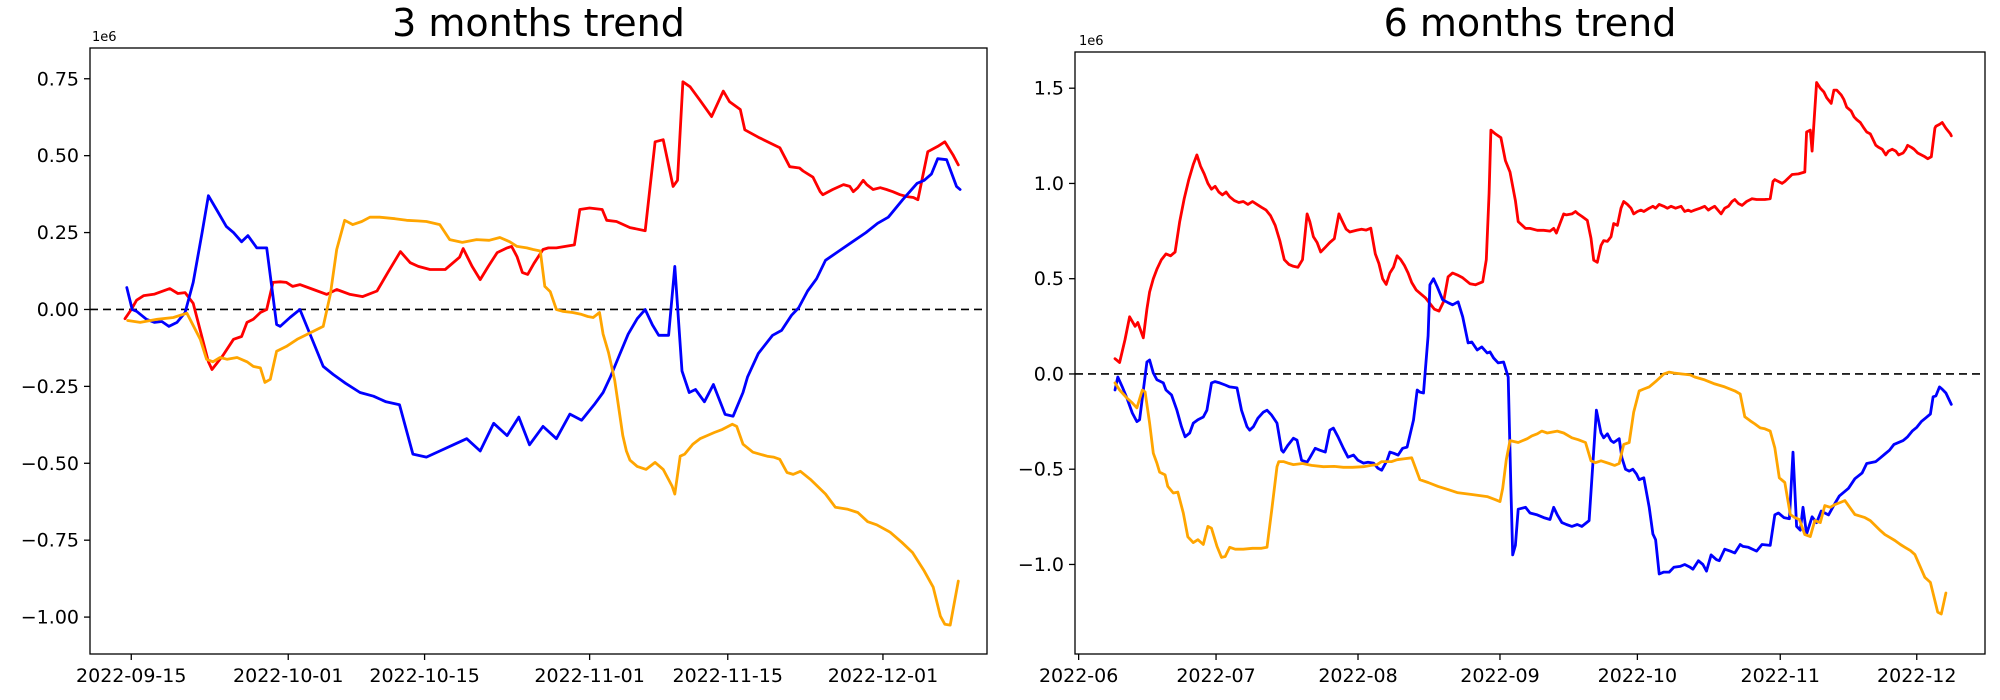  I want to click on y-tick-label: 0.75, so click(58, 79).